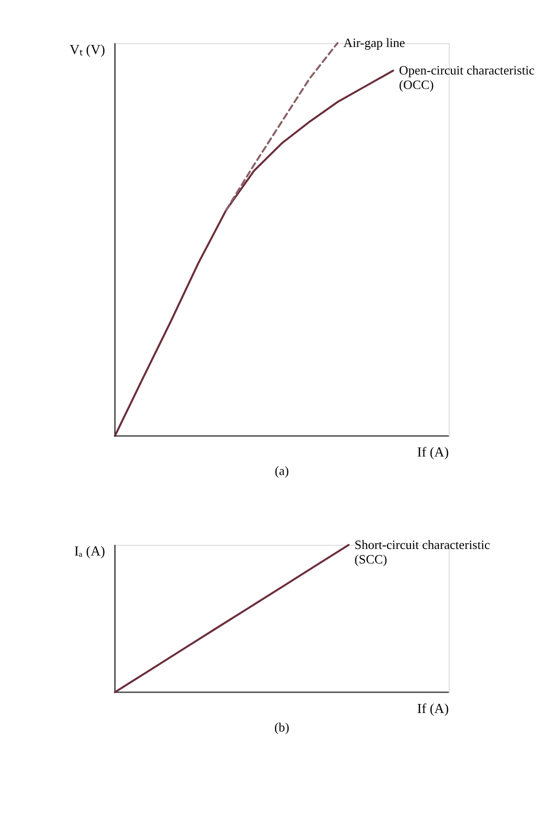 This screenshot has height=834, width=546. What do you see at coordinates (282, 727) in the screenshot?
I see `text: (b)` at bounding box center [282, 727].